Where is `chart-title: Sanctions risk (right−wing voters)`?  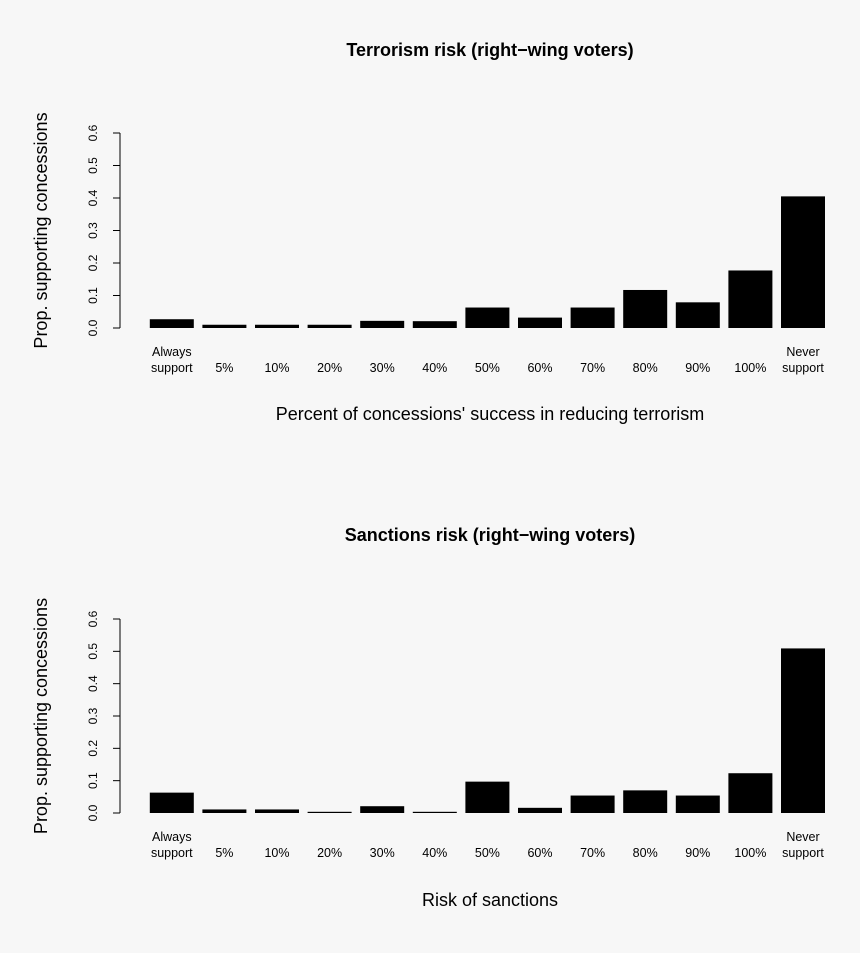
chart-title: Sanctions risk (right−wing voters) is located at coordinates (490, 535).